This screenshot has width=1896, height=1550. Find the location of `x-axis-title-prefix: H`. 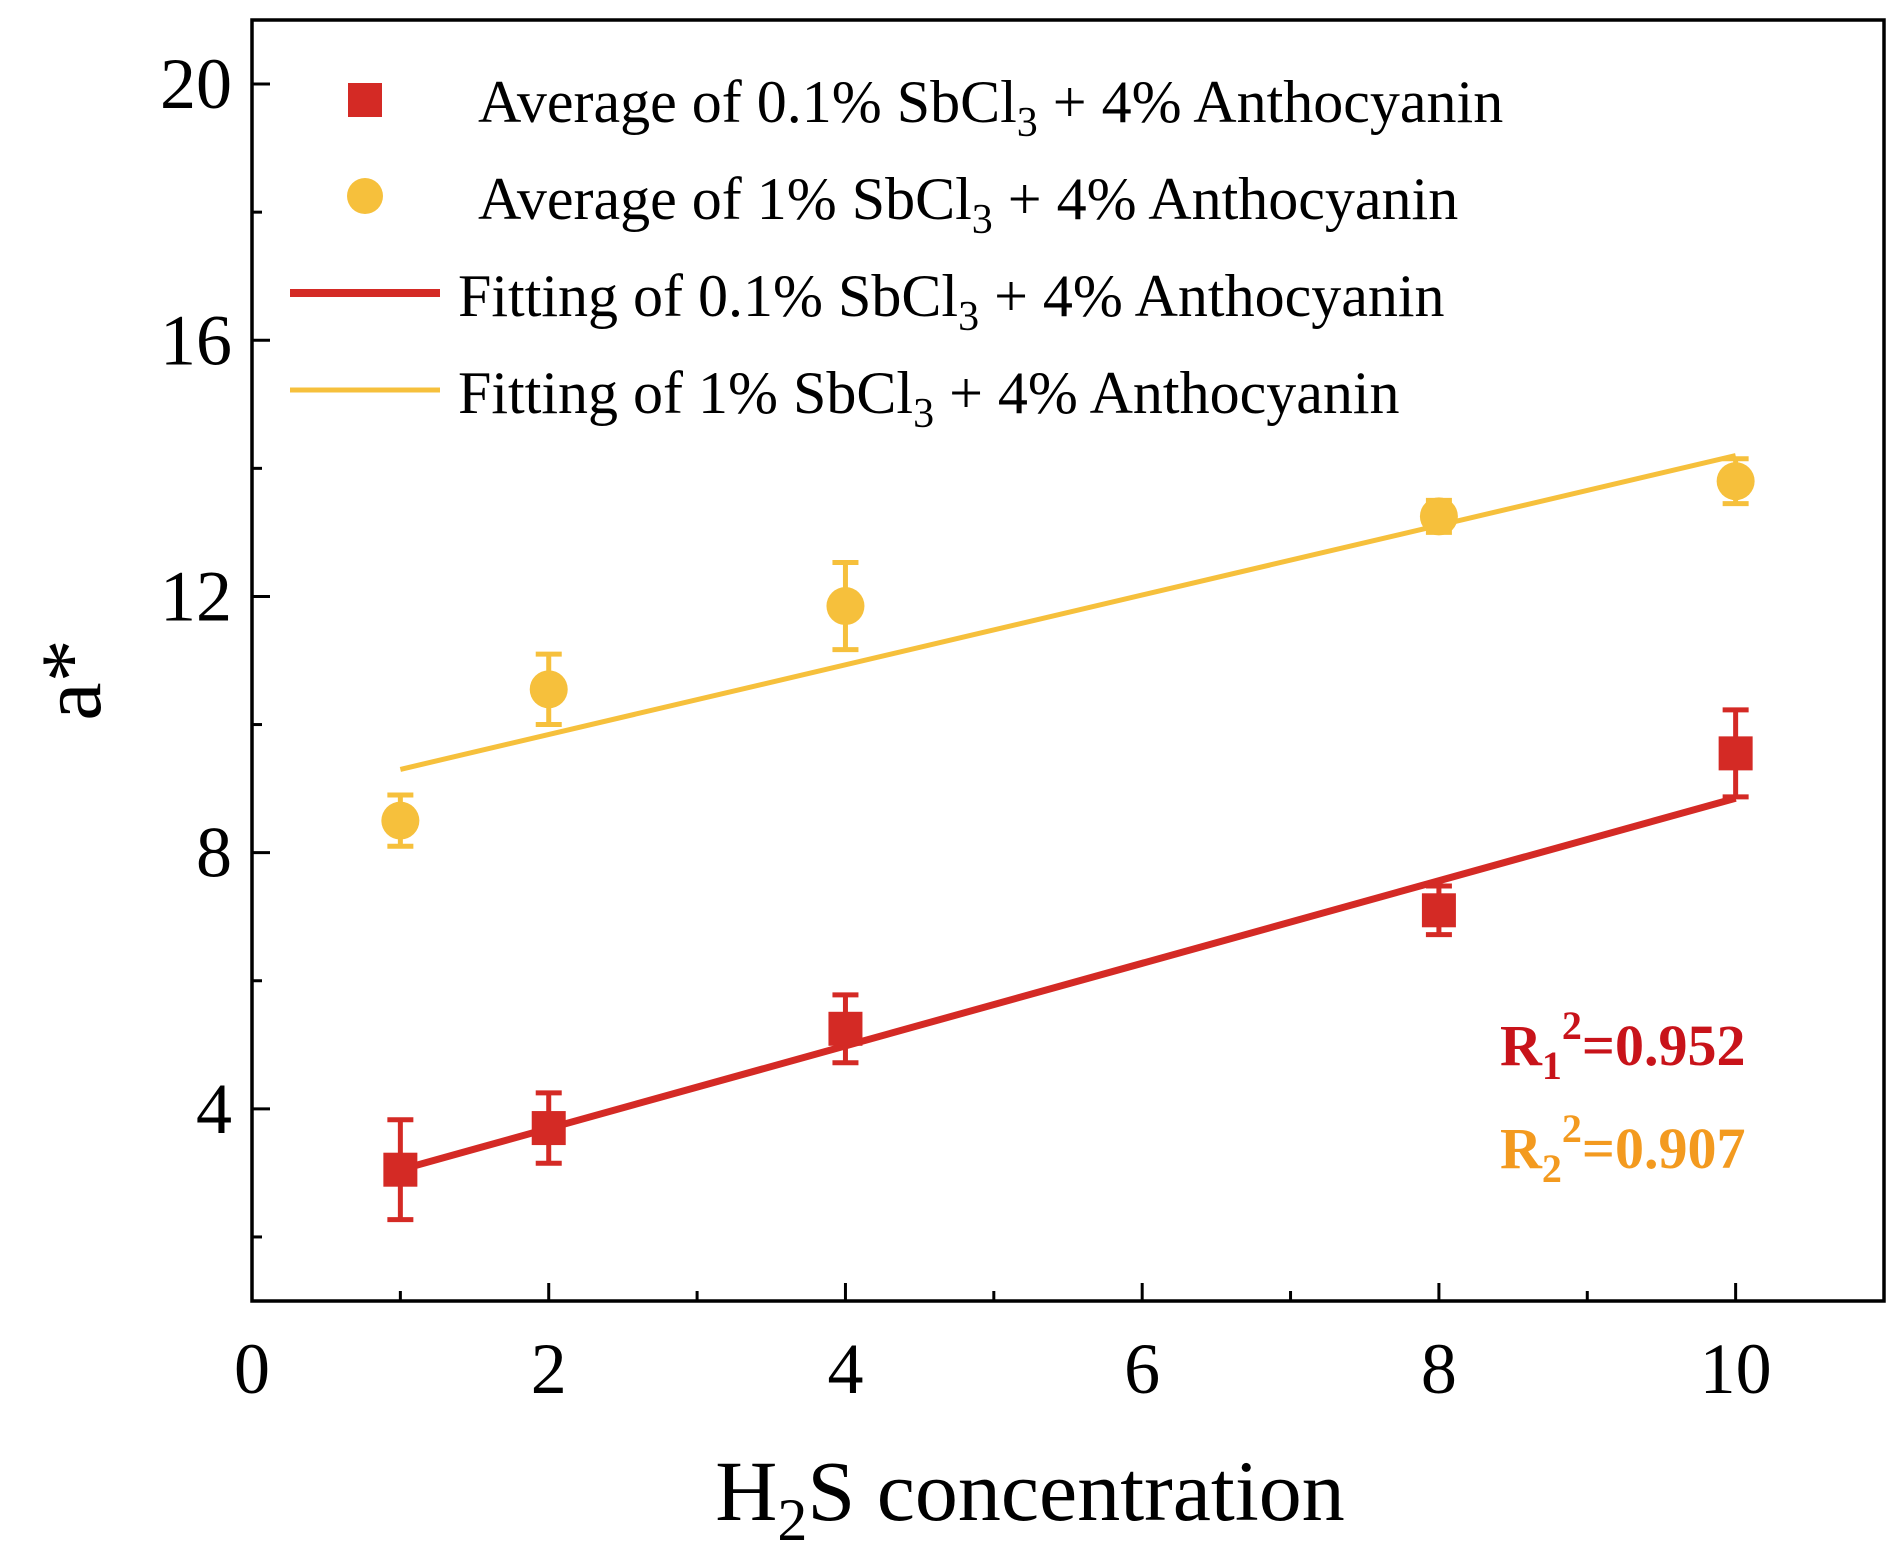

x-axis-title-prefix: H is located at coordinates (746, 1491).